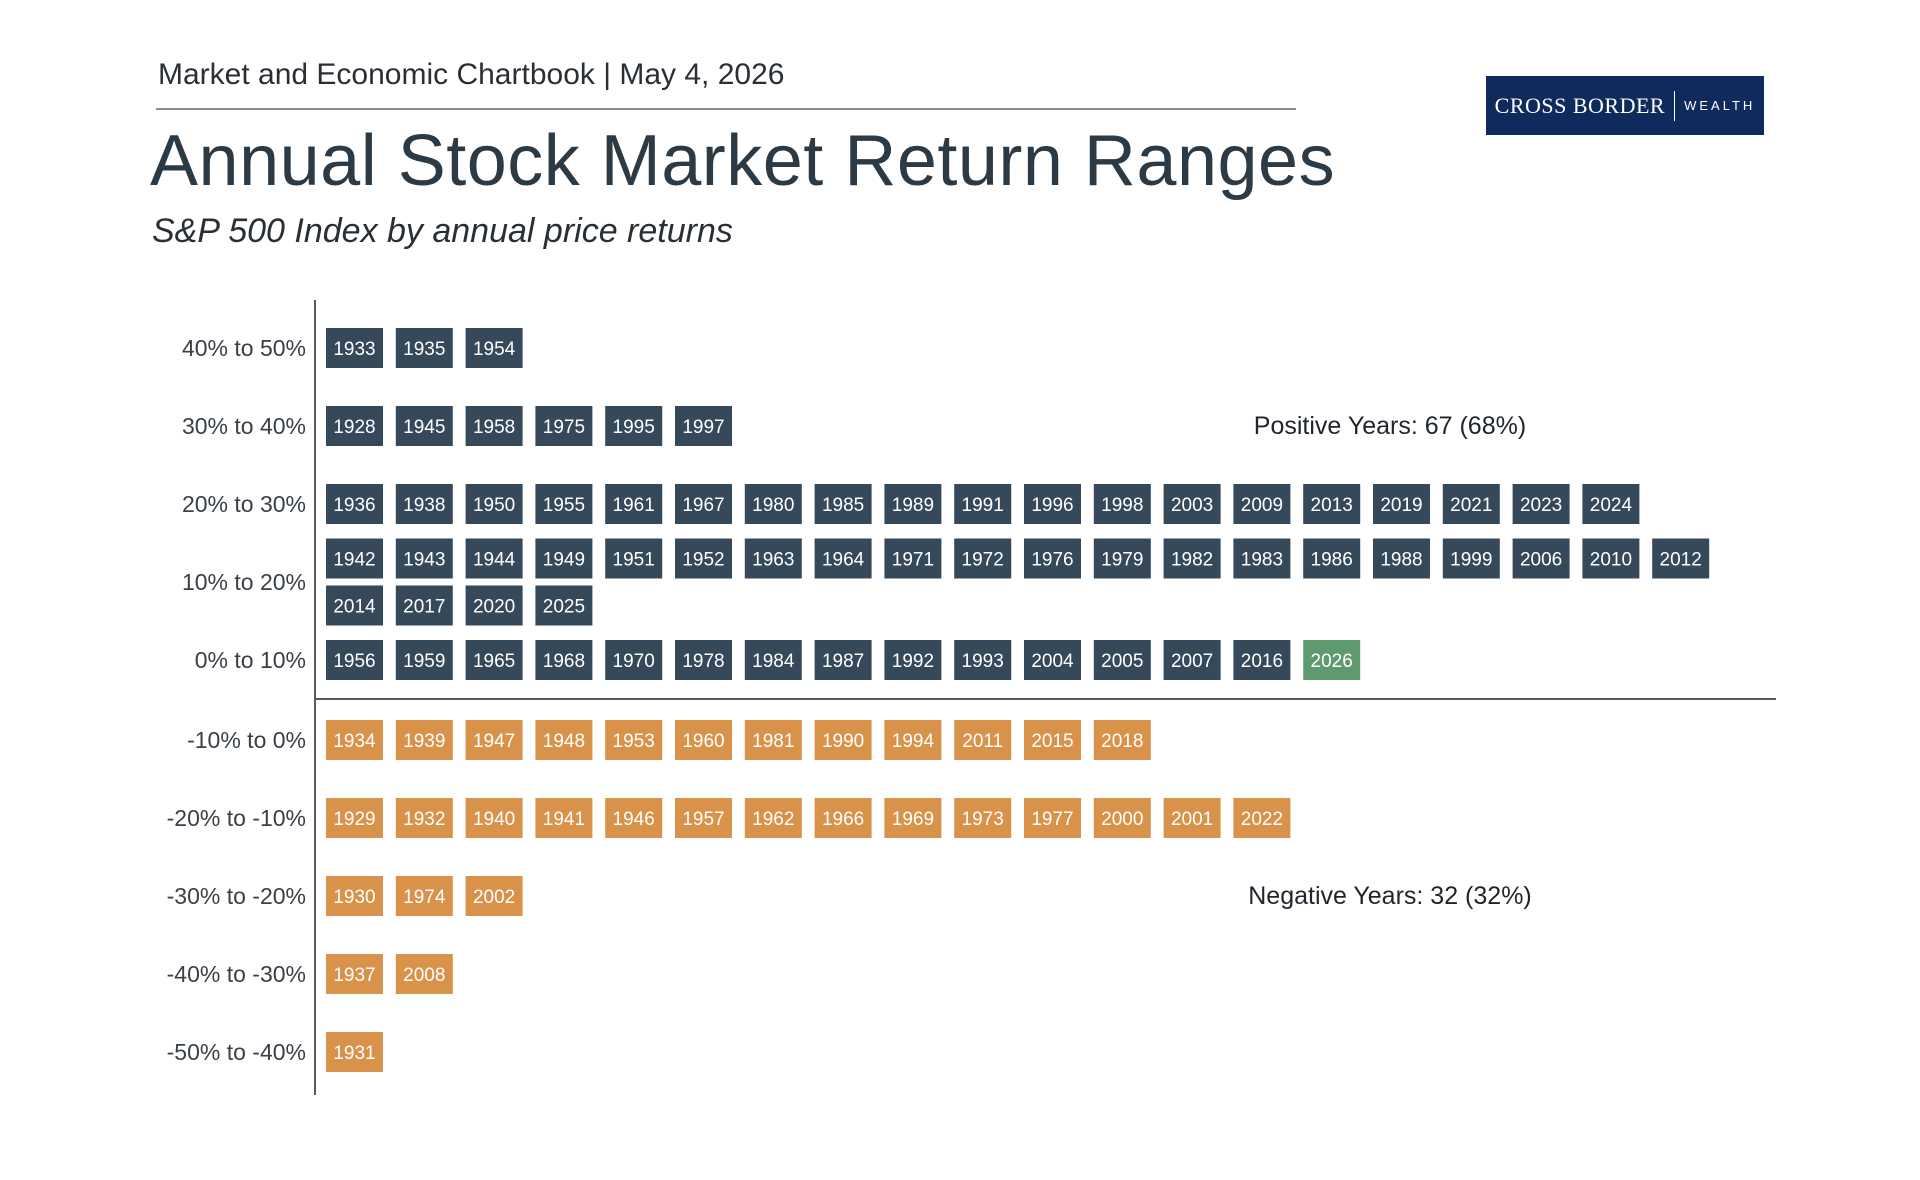  I want to click on year-label: 2022, so click(1262, 819).